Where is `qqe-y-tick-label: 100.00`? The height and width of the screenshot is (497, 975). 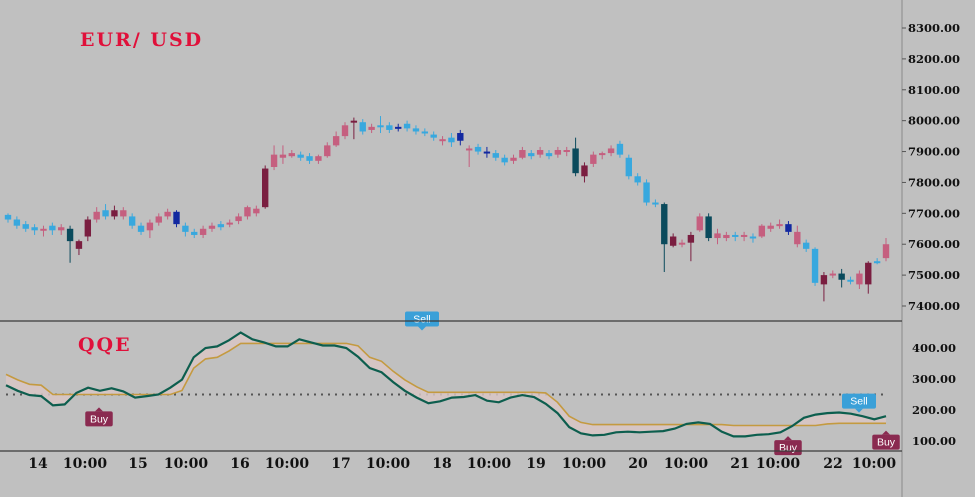
qqe-y-tick-label: 100.00 is located at coordinates (934, 441).